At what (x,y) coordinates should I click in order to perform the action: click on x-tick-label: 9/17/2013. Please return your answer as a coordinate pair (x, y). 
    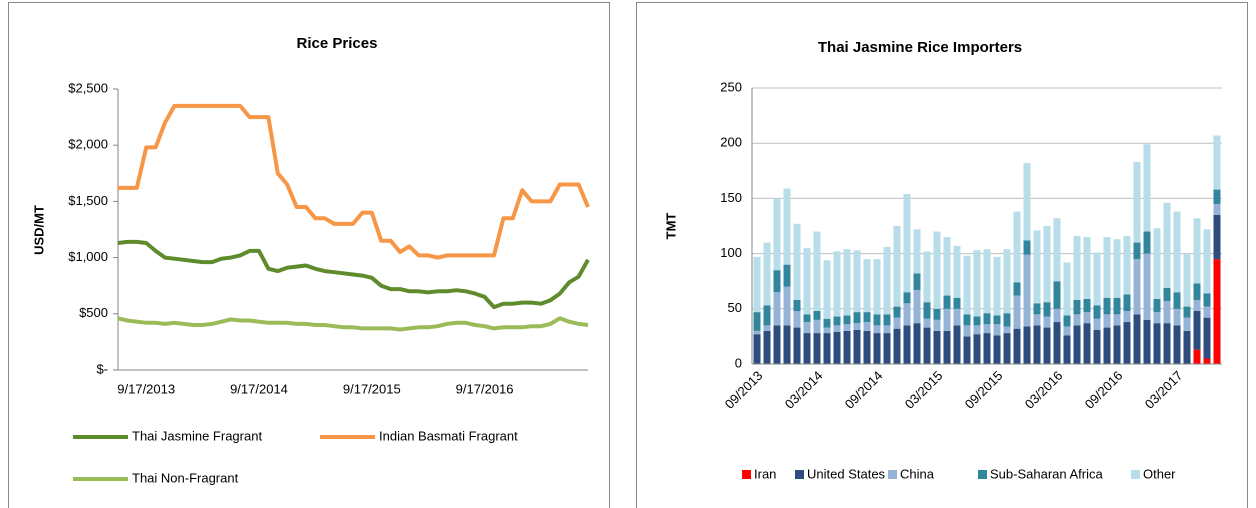
    Looking at the image, I should click on (146, 388).